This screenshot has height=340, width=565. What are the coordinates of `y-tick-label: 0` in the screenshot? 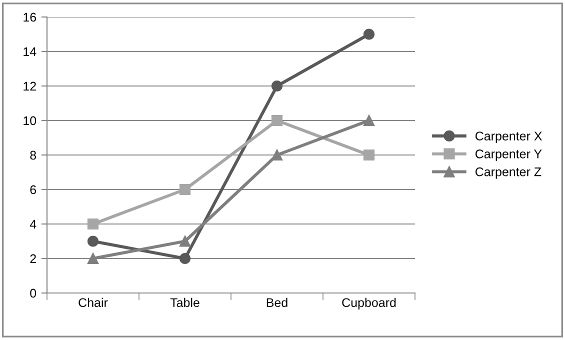 It's located at (33, 293).